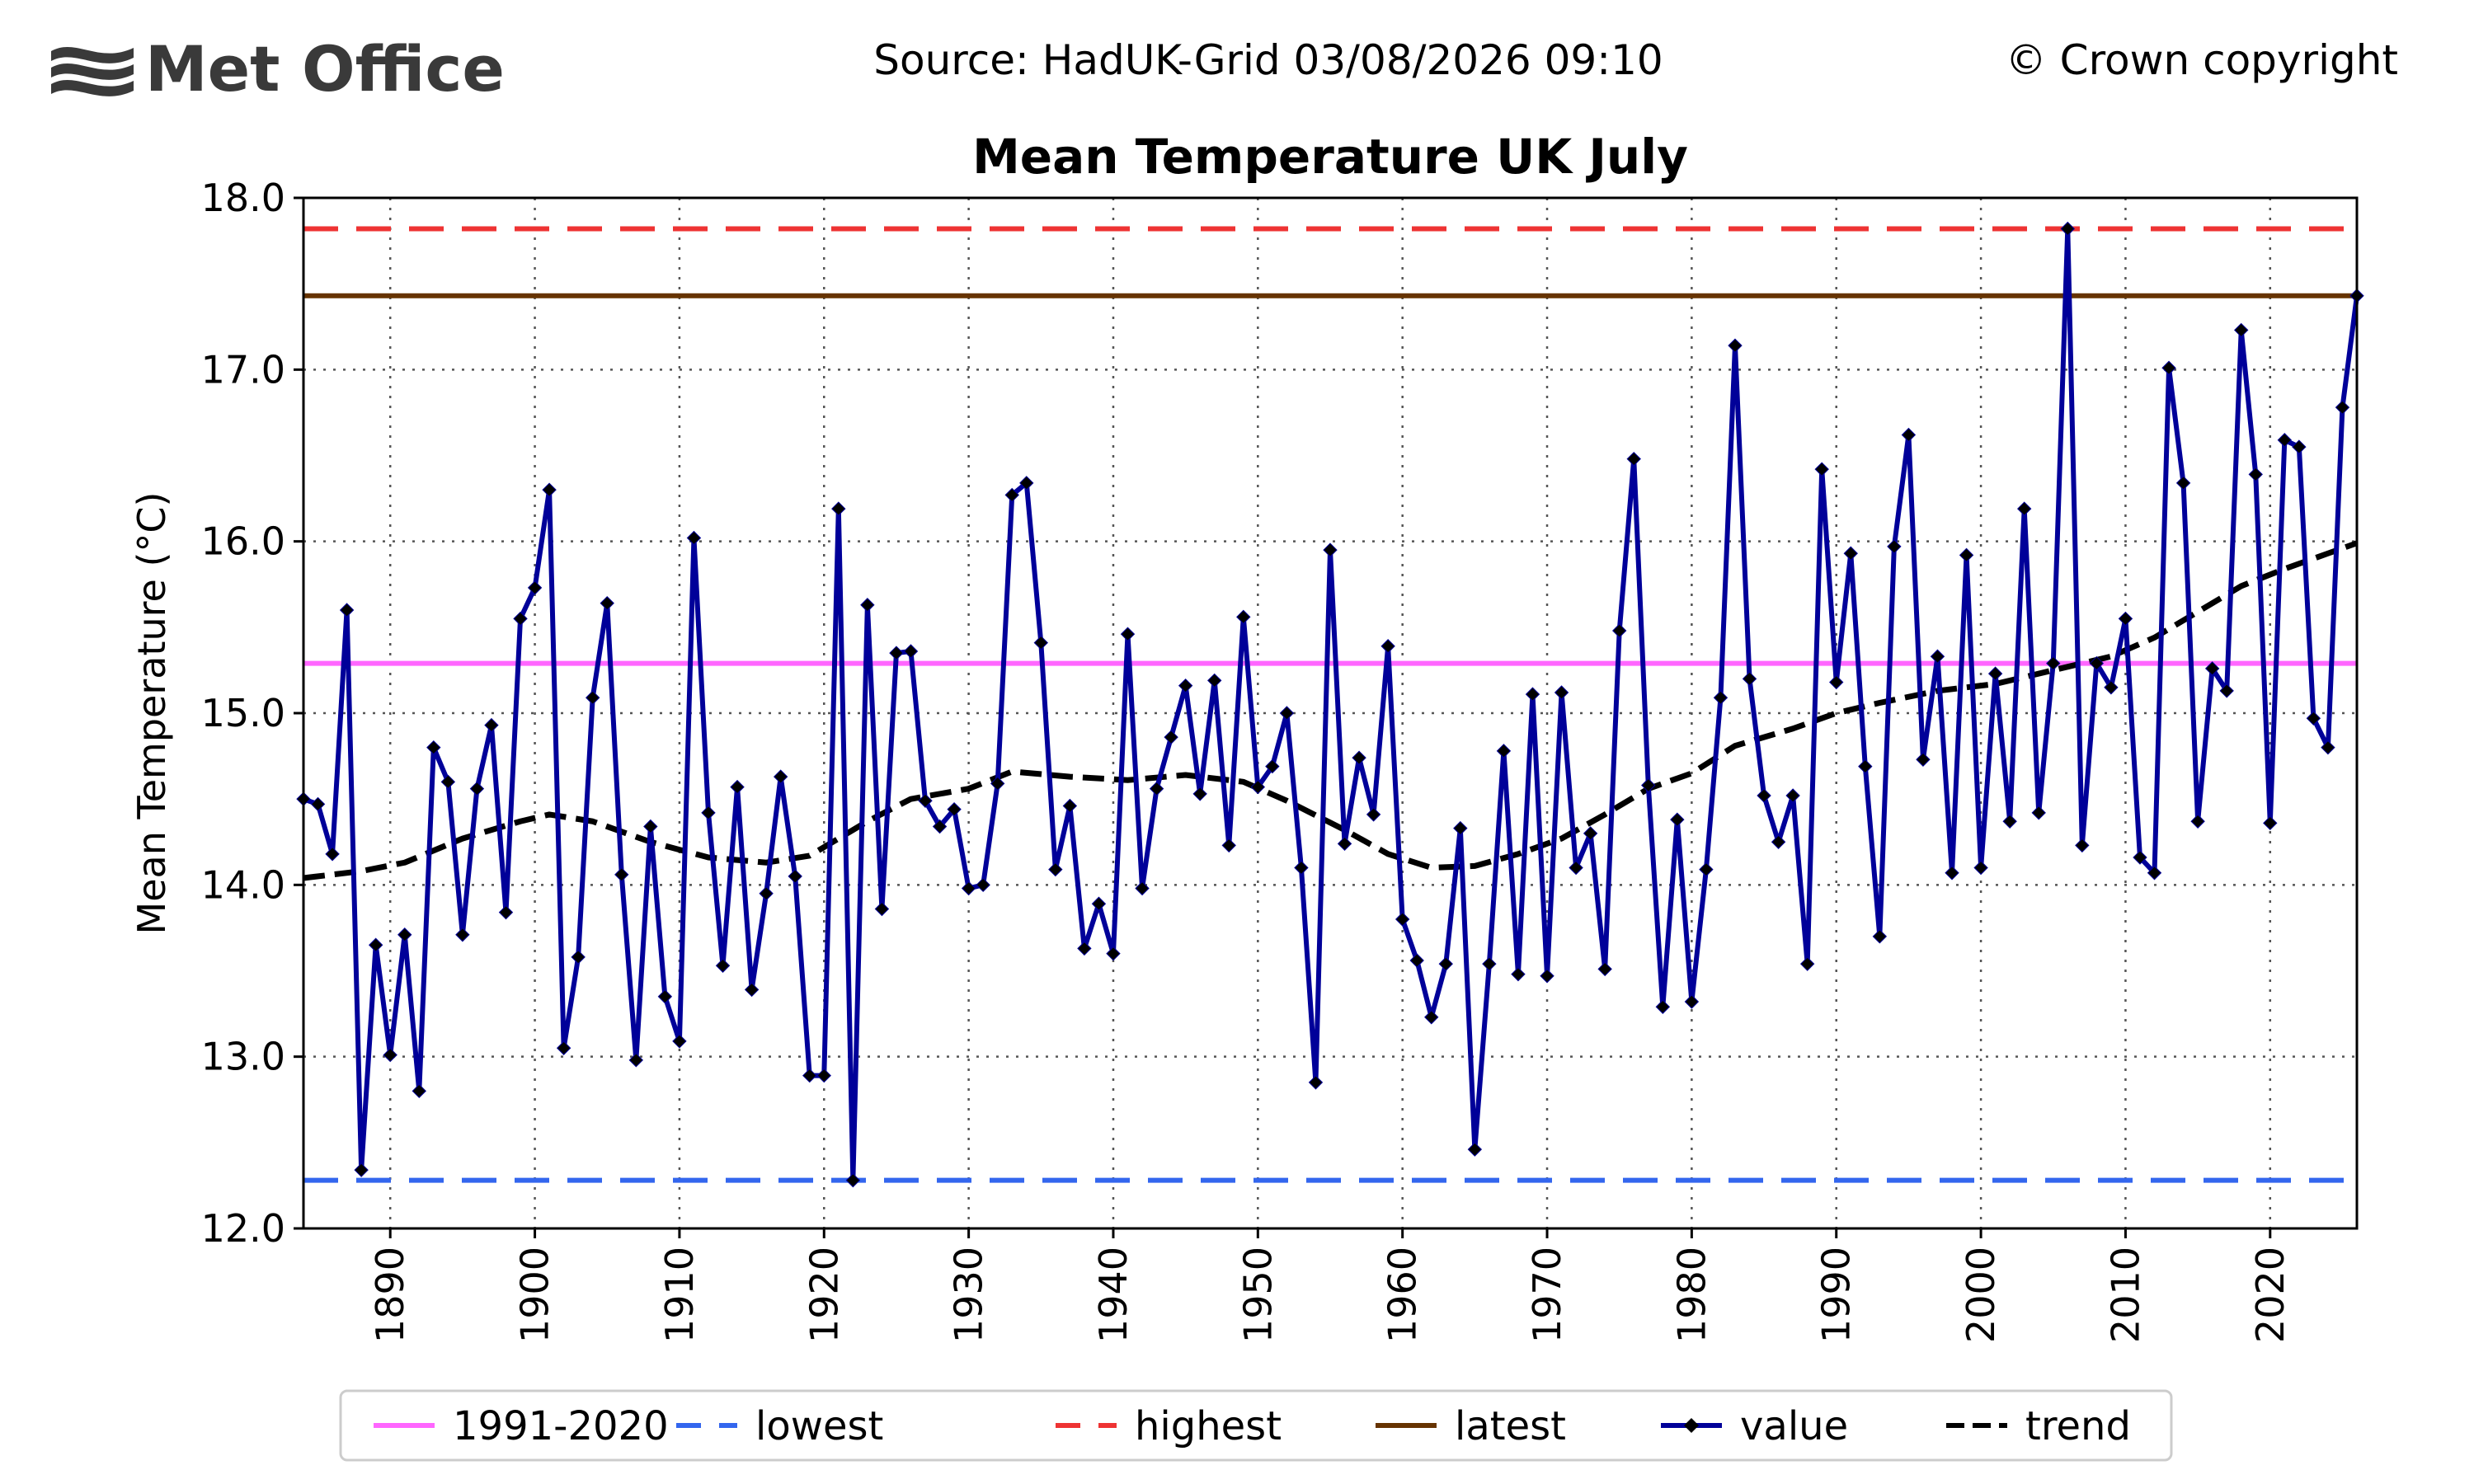 The height and width of the screenshot is (1484, 2474). Describe the element at coordinates (1981, 1295) in the screenshot. I see `x-tick-label: 2000` at that location.